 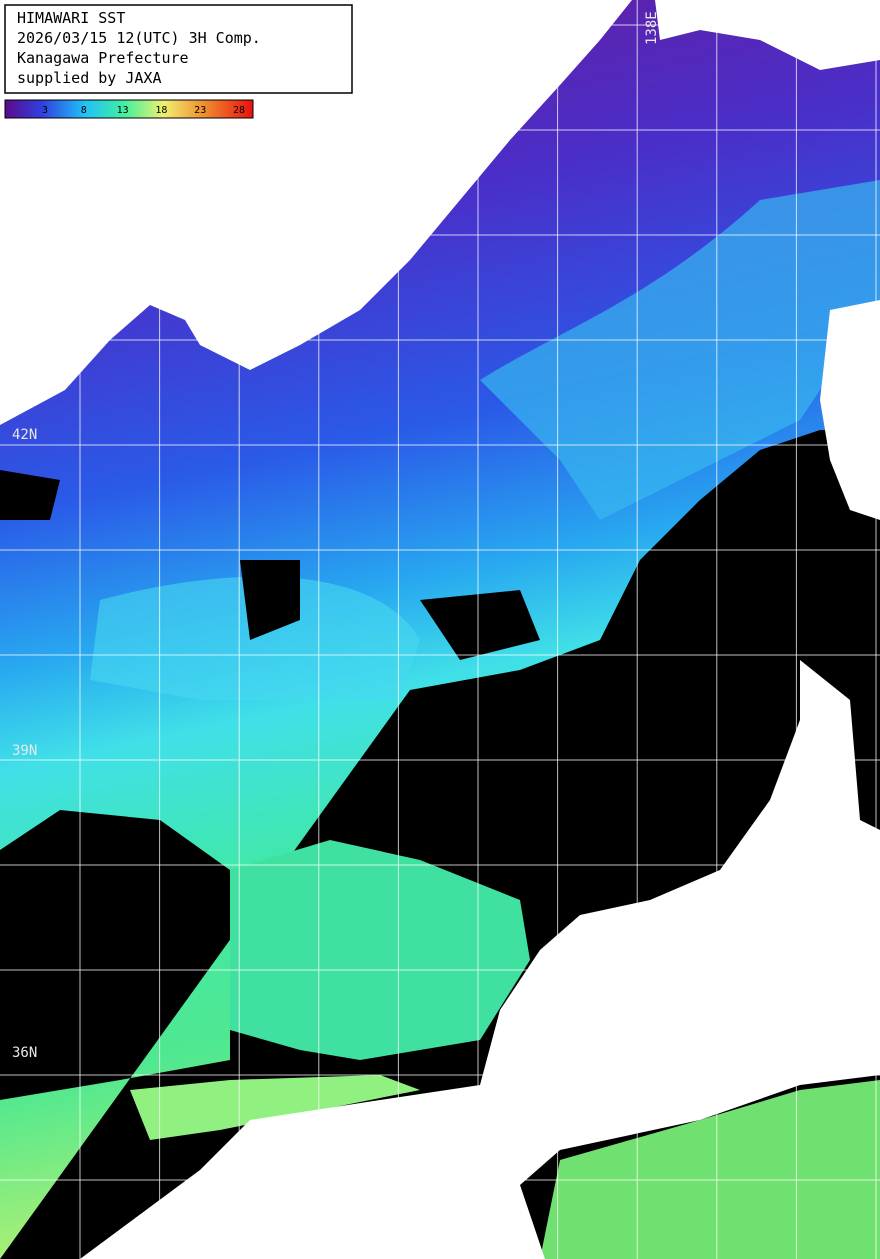 I want to click on colorbar-tick-label: 18, so click(x=161, y=110).